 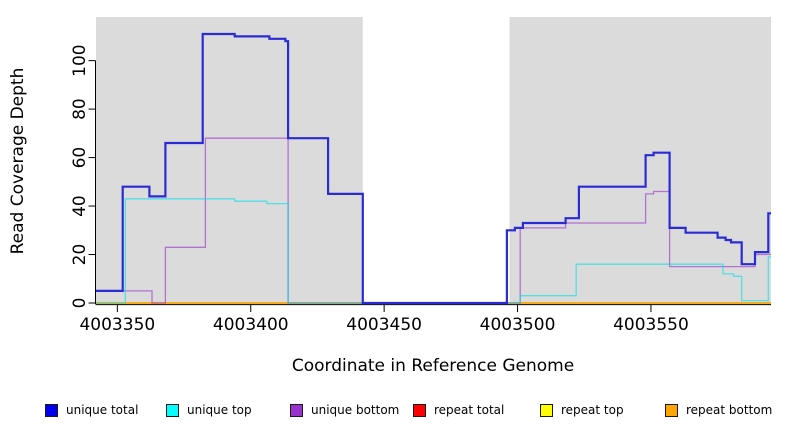 What do you see at coordinates (80, 206) in the screenshot?
I see `y-tick-label: 40` at bounding box center [80, 206].